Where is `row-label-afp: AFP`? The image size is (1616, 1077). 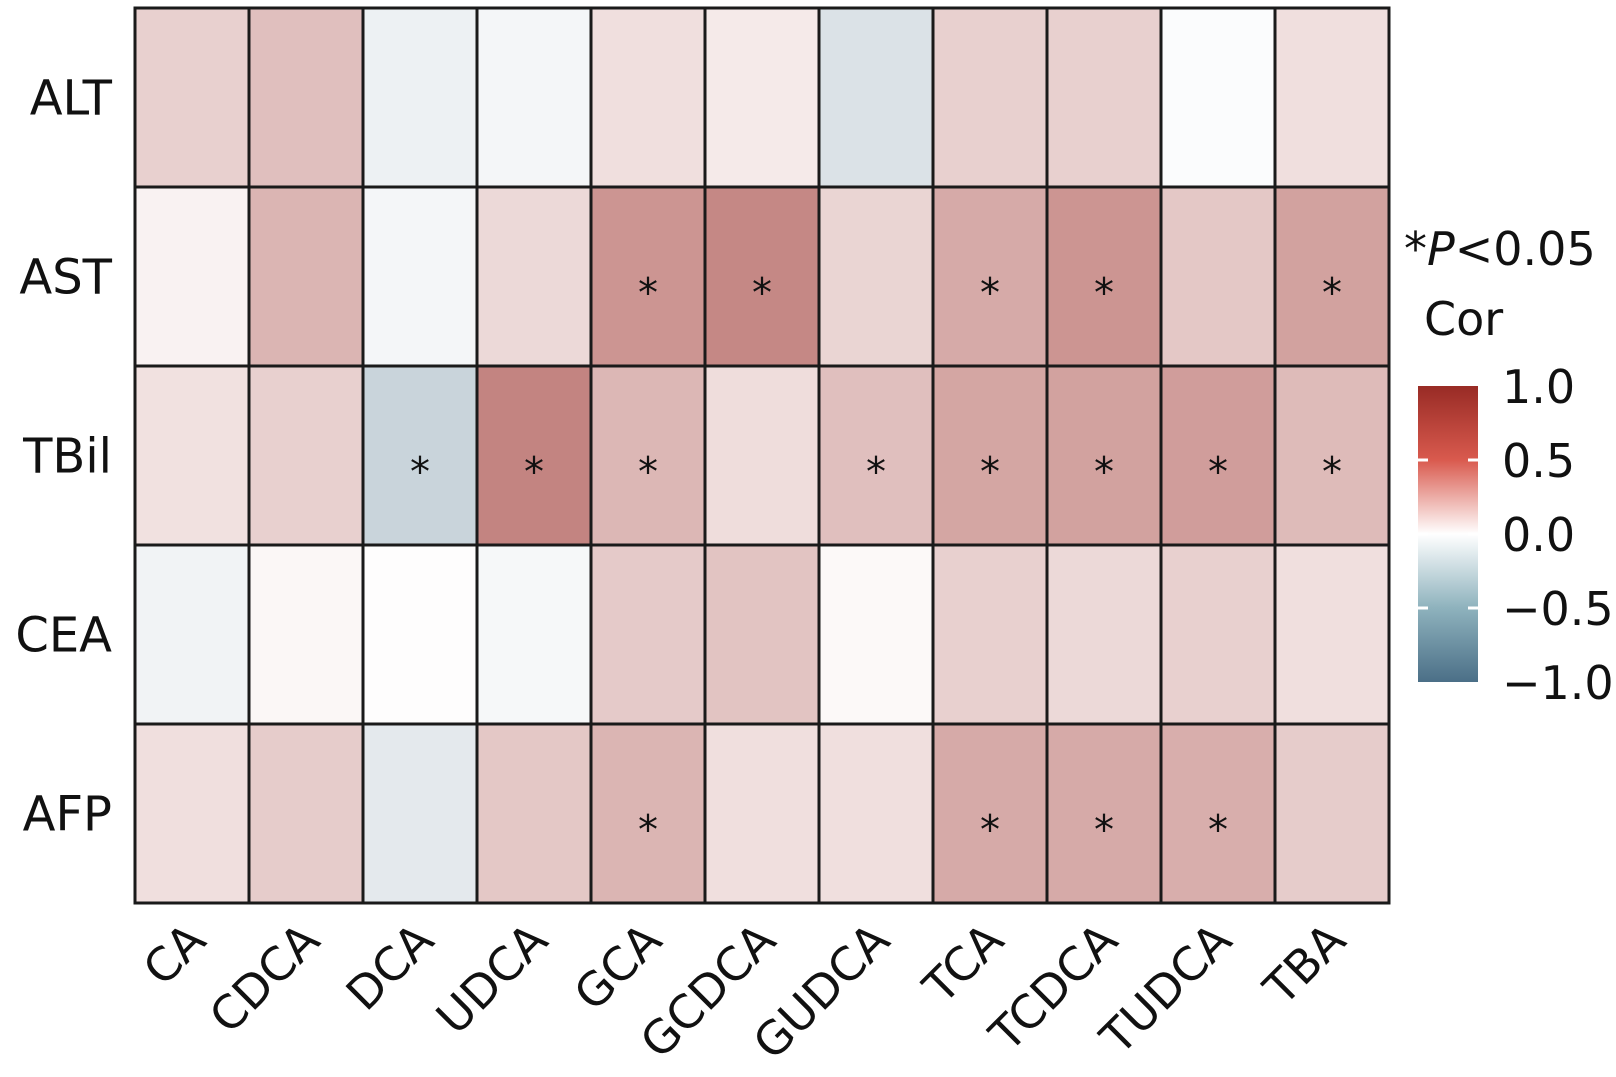 row-label-afp: AFP is located at coordinates (67, 815).